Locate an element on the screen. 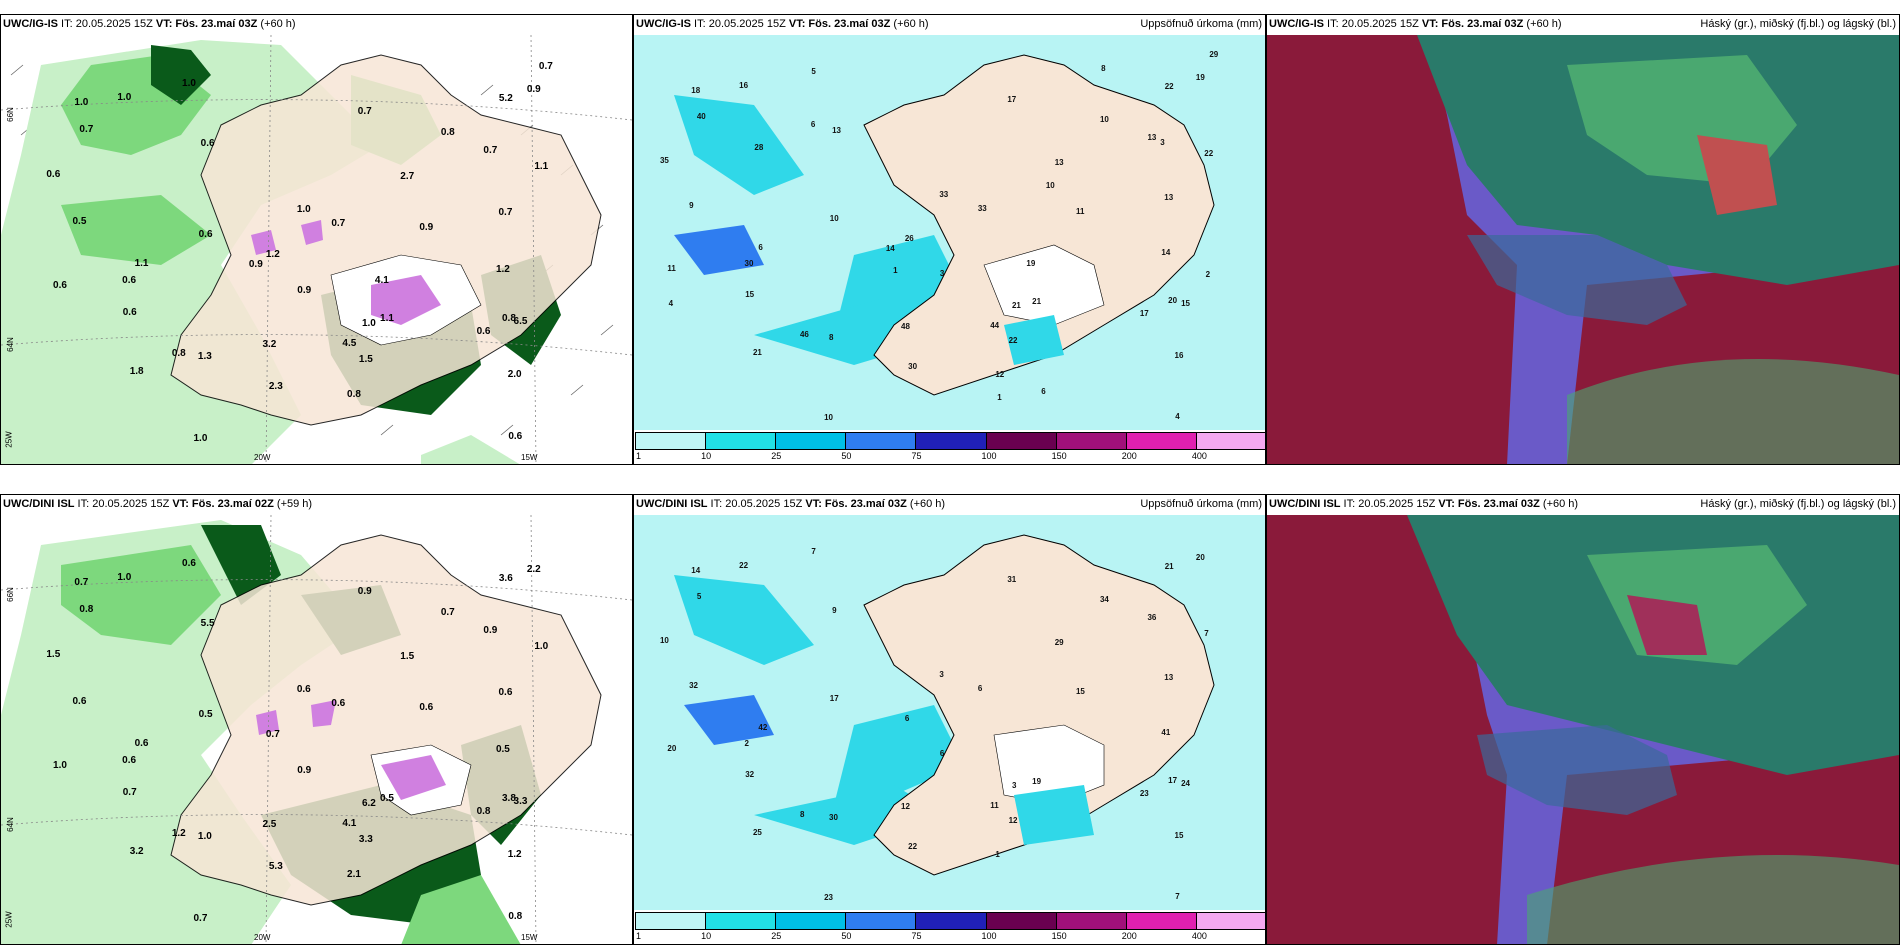 The width and height of the screenshot is (1900, 950). value-label: 41 is located at coordinates (1166, 733).